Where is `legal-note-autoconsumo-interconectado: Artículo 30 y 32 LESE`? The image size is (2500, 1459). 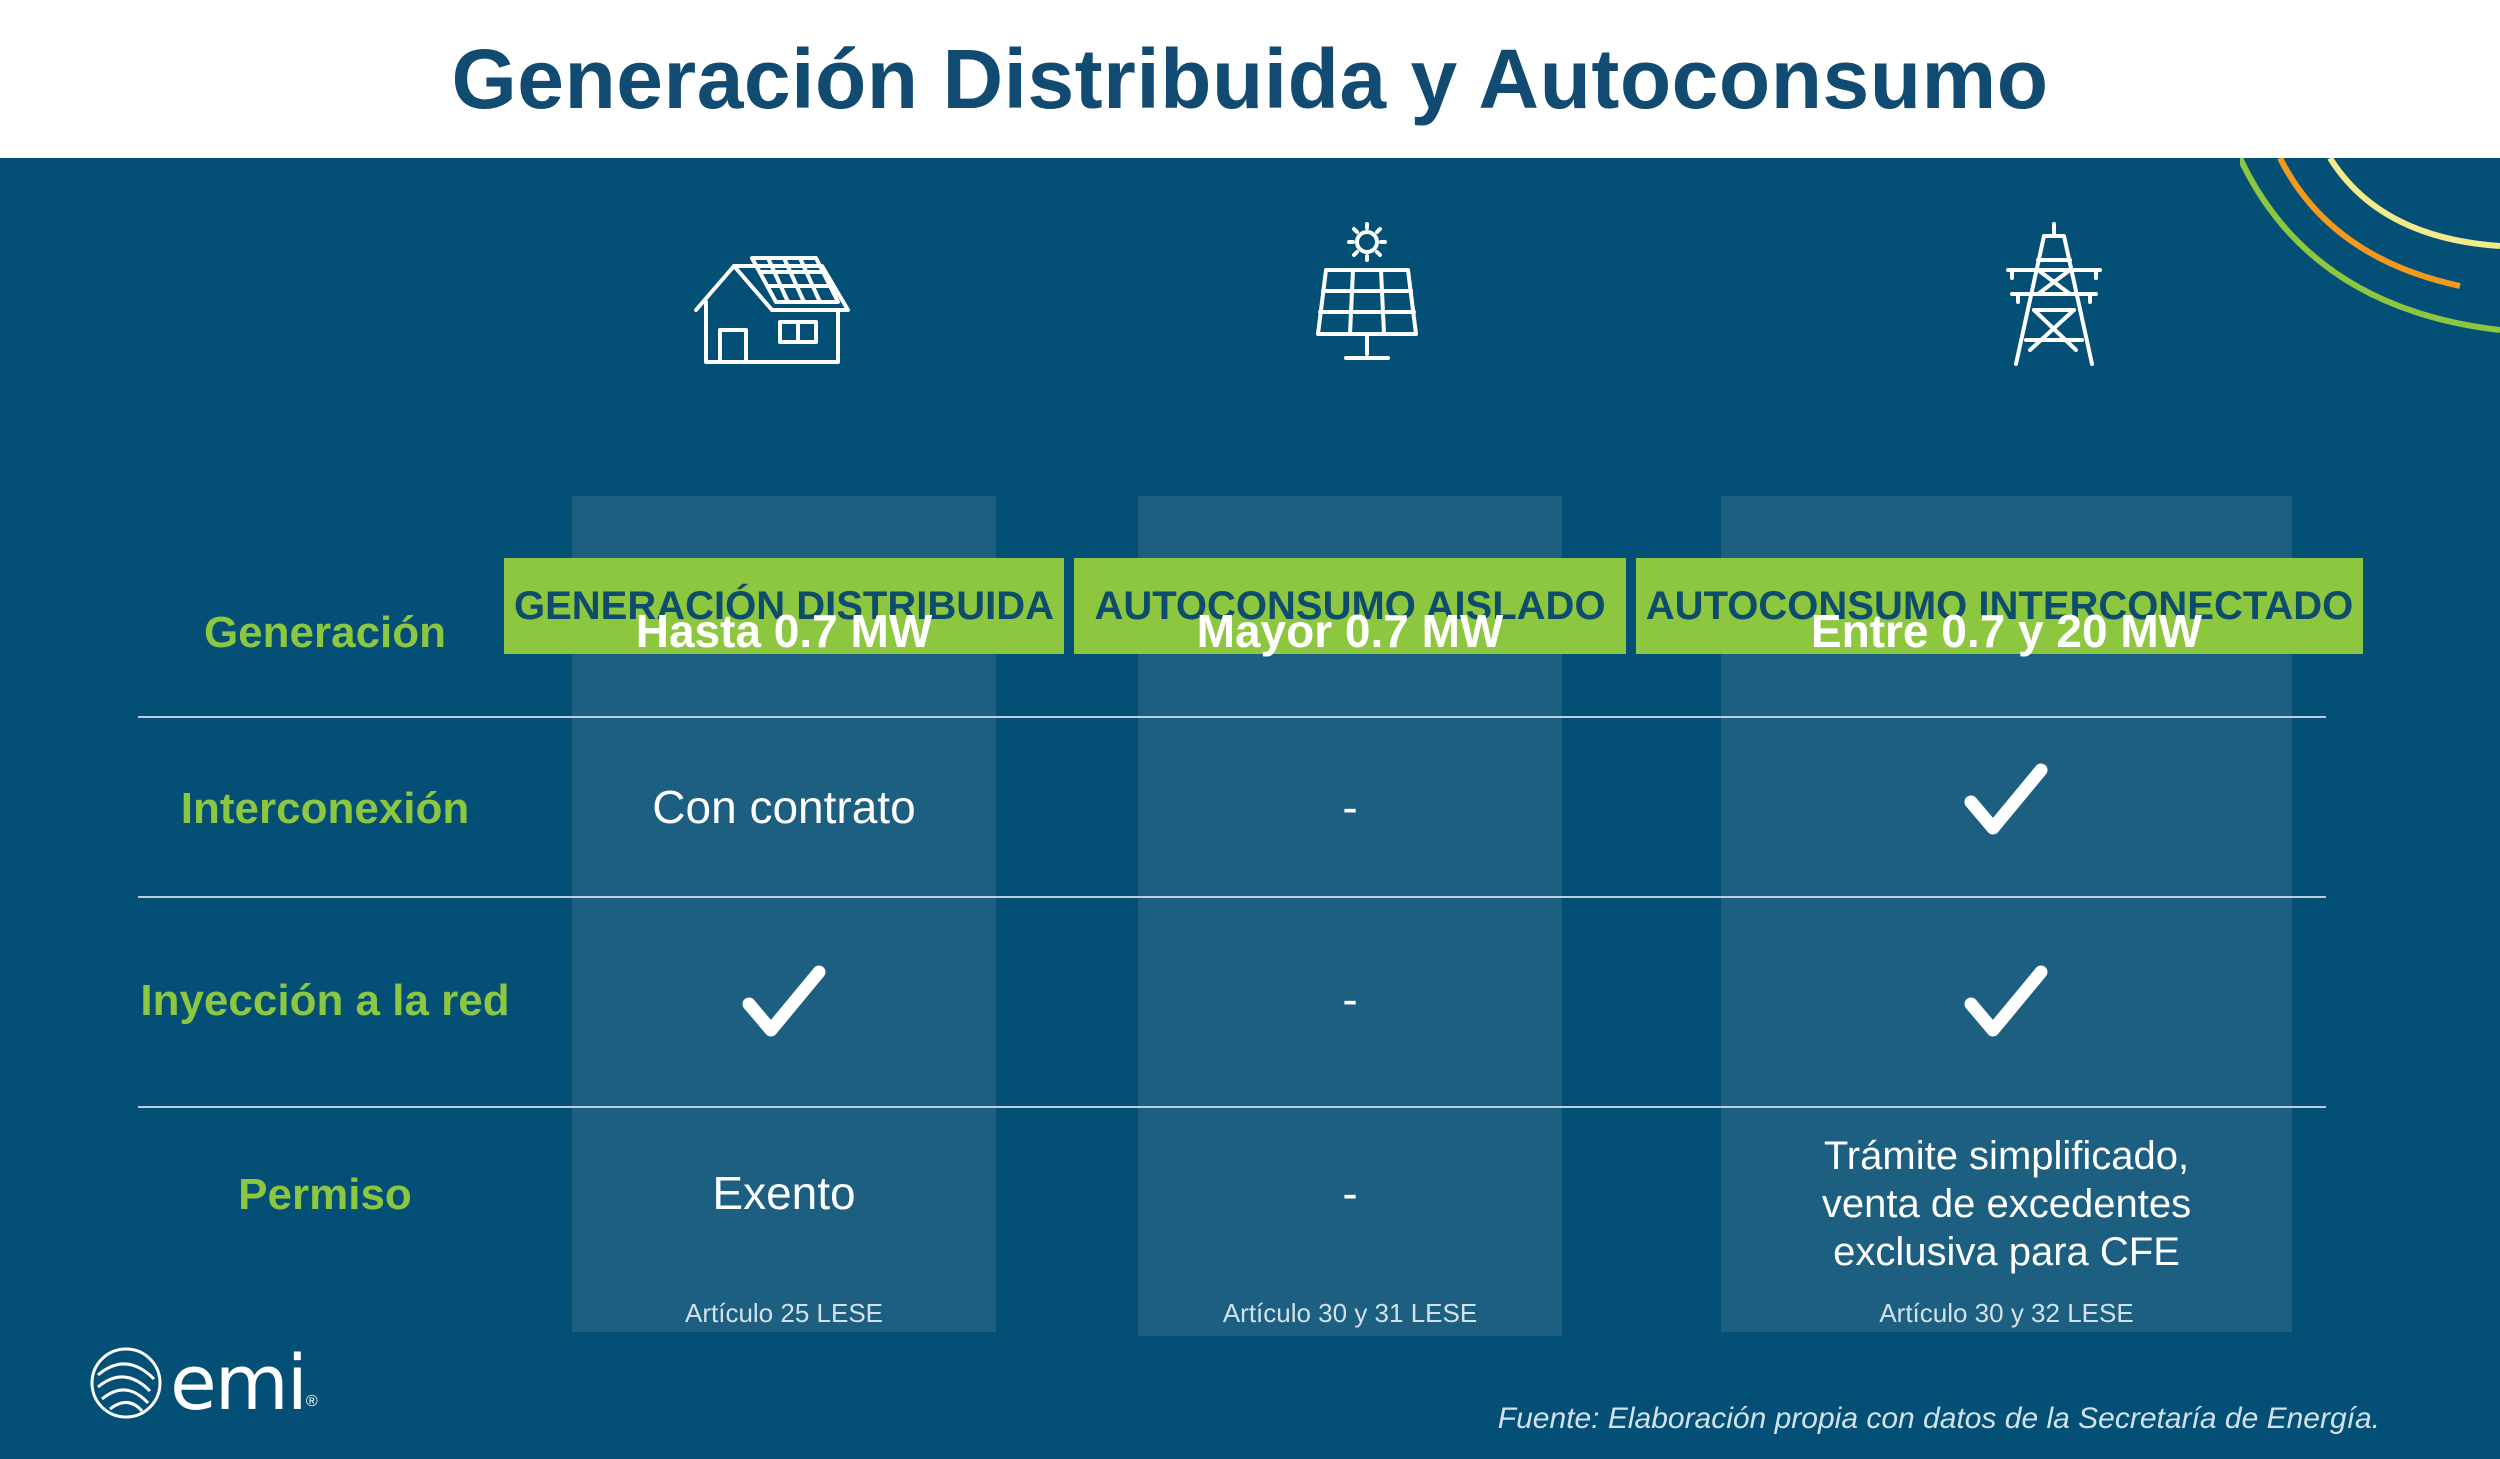
legal-note-autoconsumo-interconectado: Artículo 30 y 32 LESE is located at coordinates (2006, 1313).